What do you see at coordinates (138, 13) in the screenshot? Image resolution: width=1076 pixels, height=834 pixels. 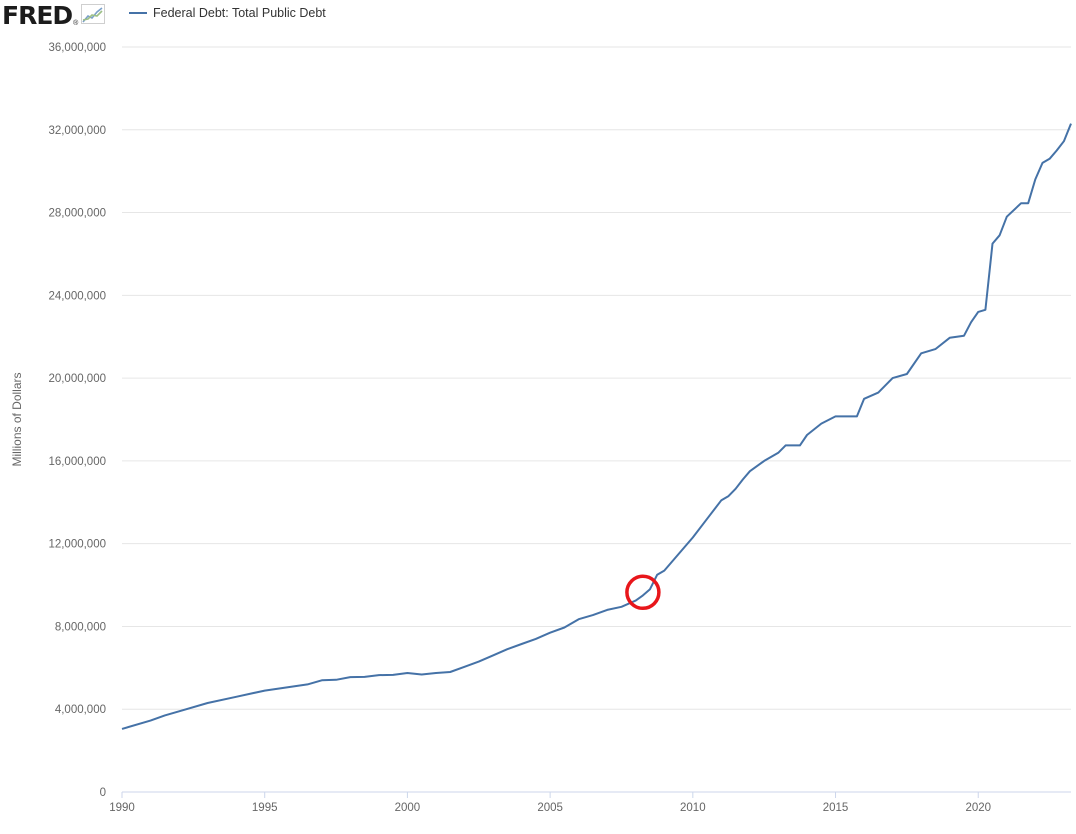 I see `legend-swatch` at bounding box center [138, 13].